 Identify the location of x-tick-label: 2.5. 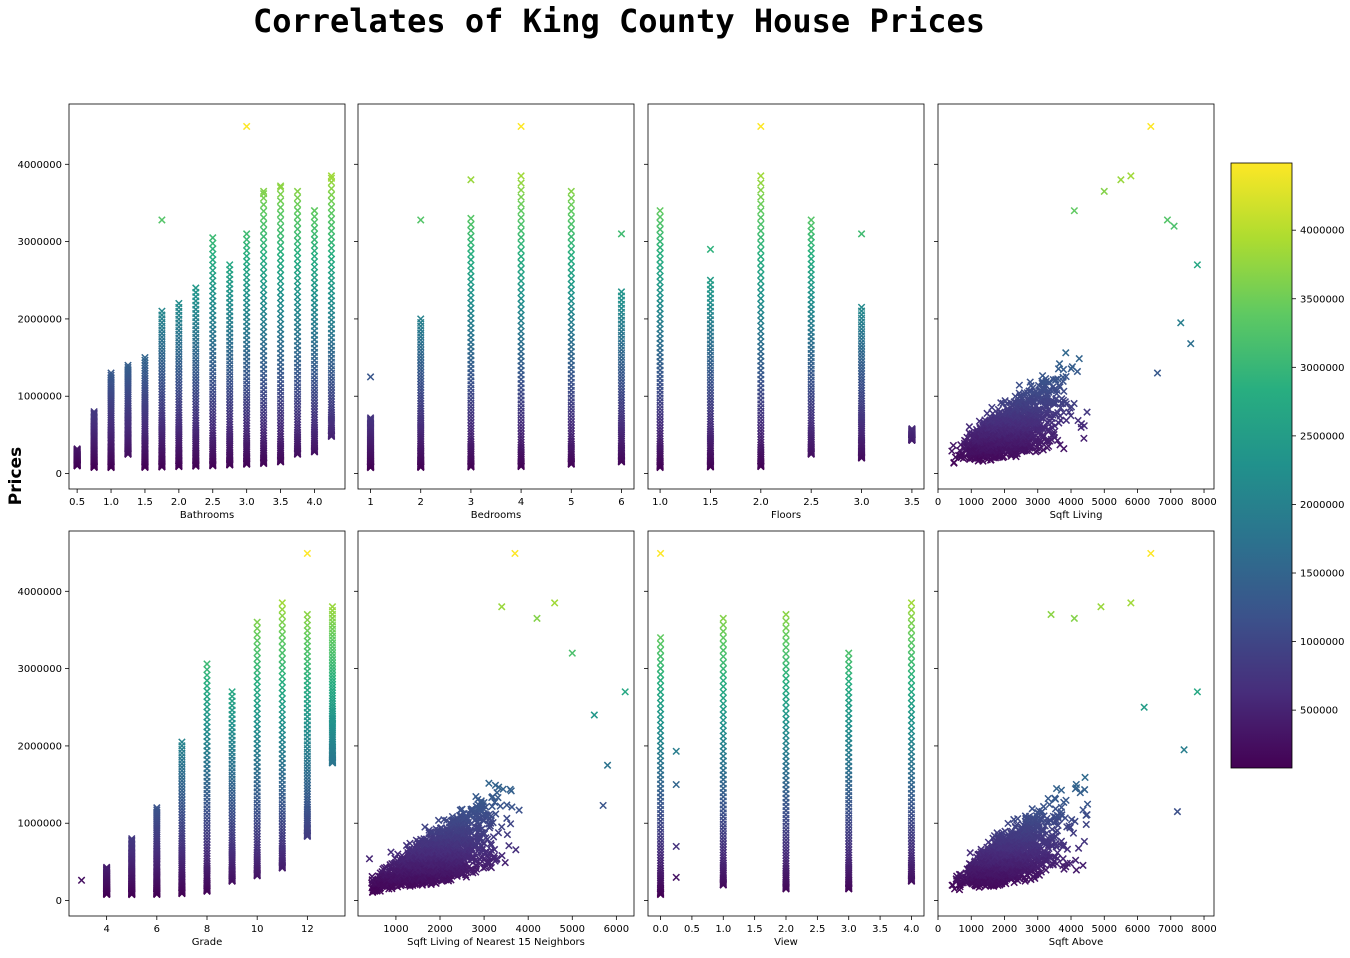
(213, 502).